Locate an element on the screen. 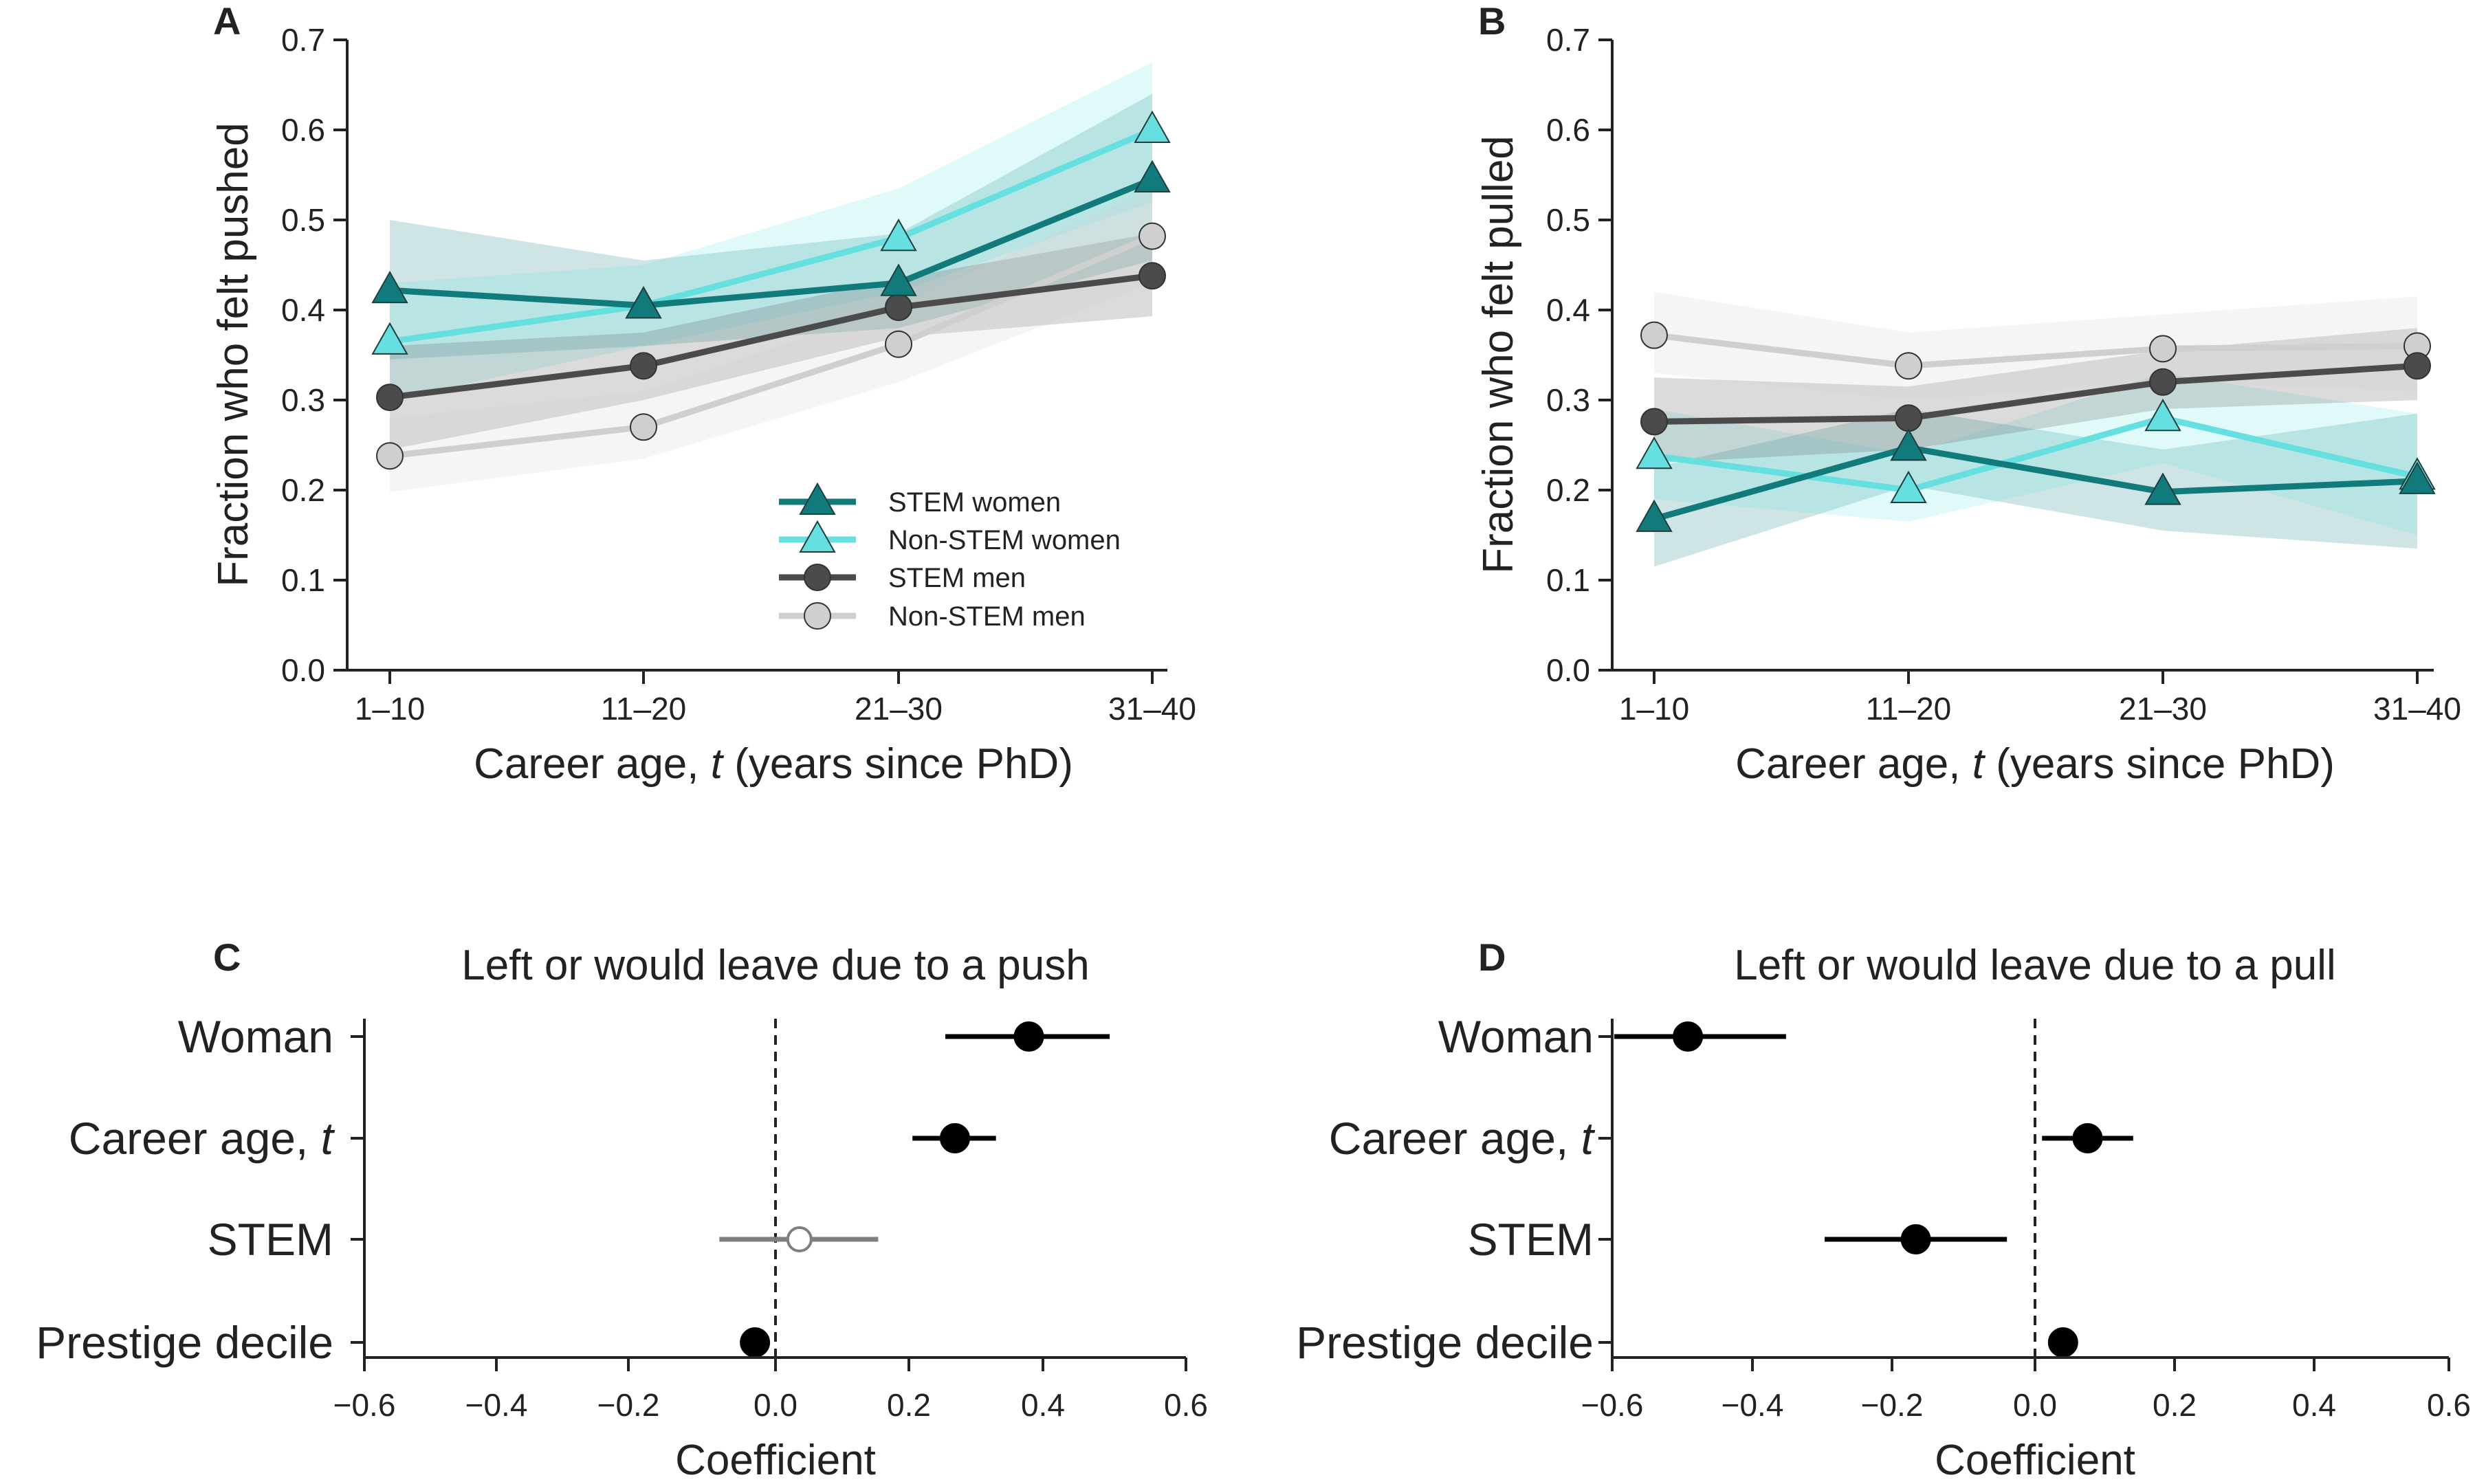 The image size is (2475, 1484). b-y-tick-label: 0.4 is located at coordinates (1568, 310).